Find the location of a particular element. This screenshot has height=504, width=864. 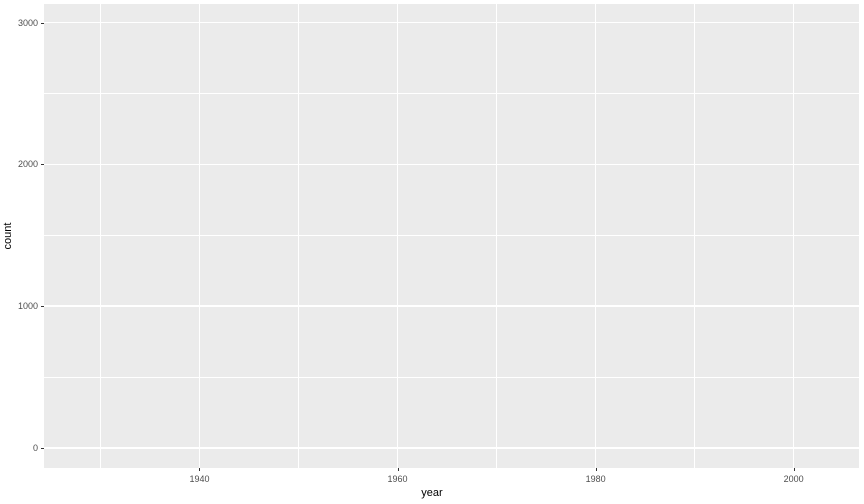

y-axis-title: count is located at coordinates (8, 236).